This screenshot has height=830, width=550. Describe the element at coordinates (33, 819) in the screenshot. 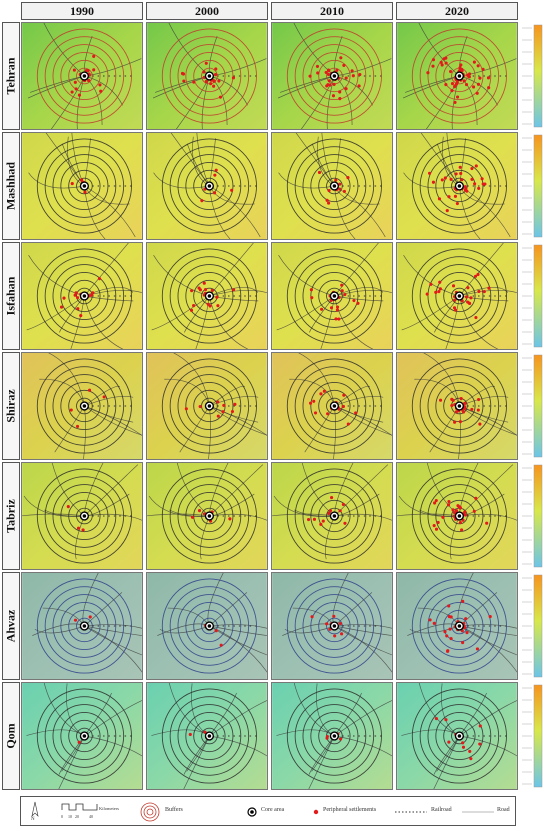

I see `legend-north: N` at that location.